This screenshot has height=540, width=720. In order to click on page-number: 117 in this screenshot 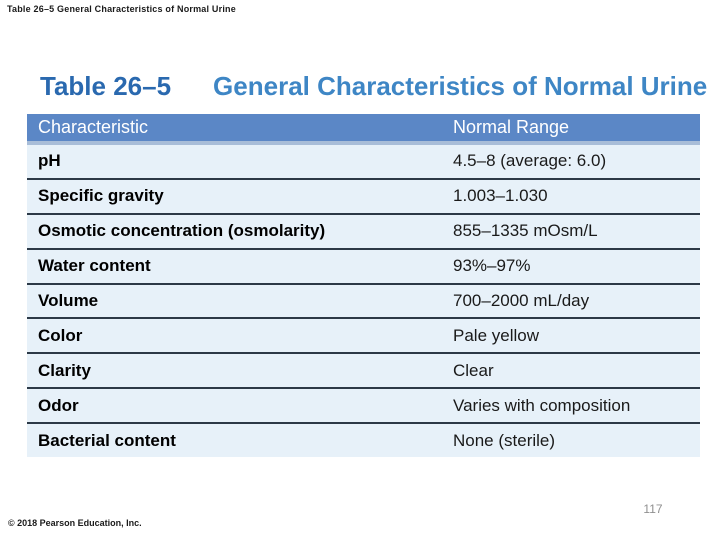, I will do `click(653, 509)`.